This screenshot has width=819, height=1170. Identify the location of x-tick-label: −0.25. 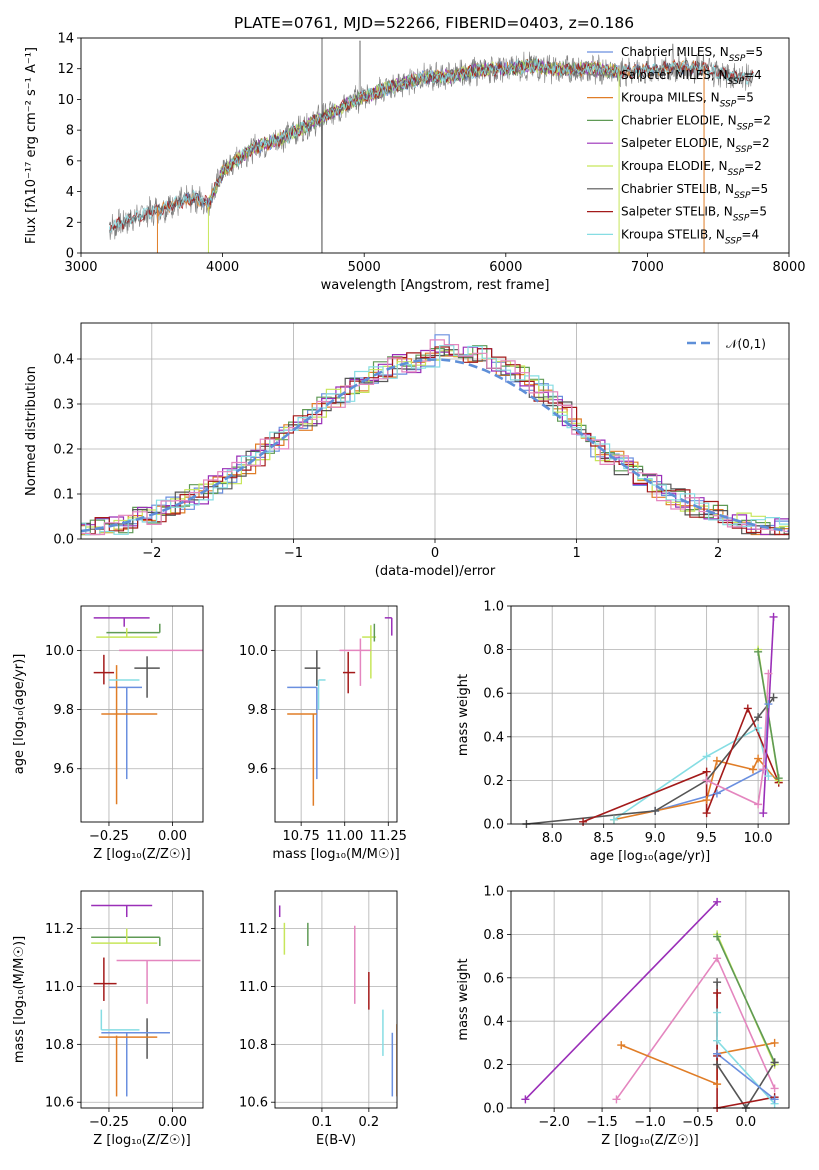
(109, 836).